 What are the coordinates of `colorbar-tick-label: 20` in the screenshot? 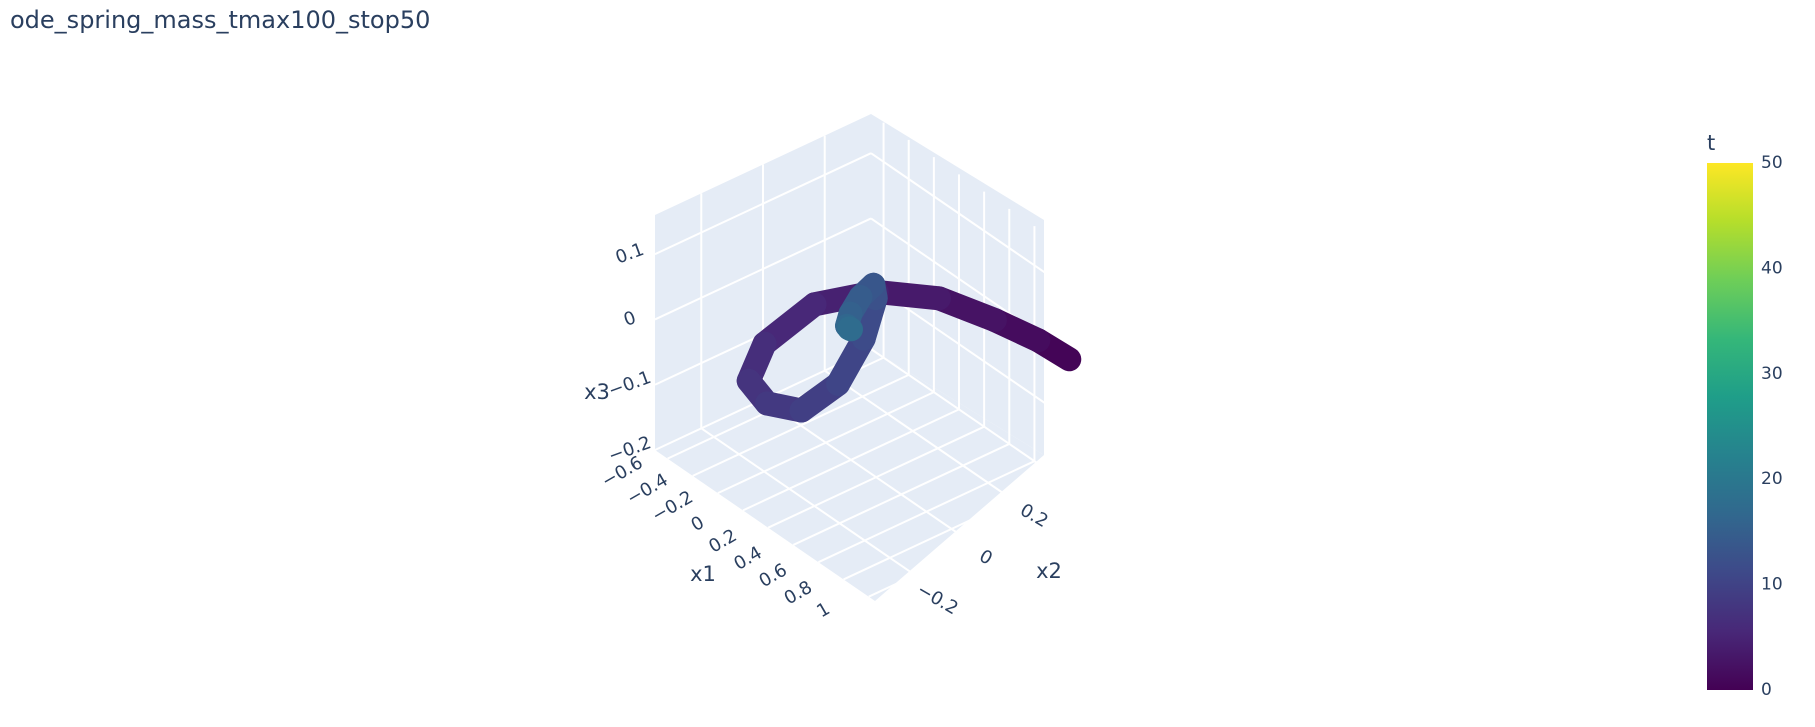 It's located at (1772, 479).